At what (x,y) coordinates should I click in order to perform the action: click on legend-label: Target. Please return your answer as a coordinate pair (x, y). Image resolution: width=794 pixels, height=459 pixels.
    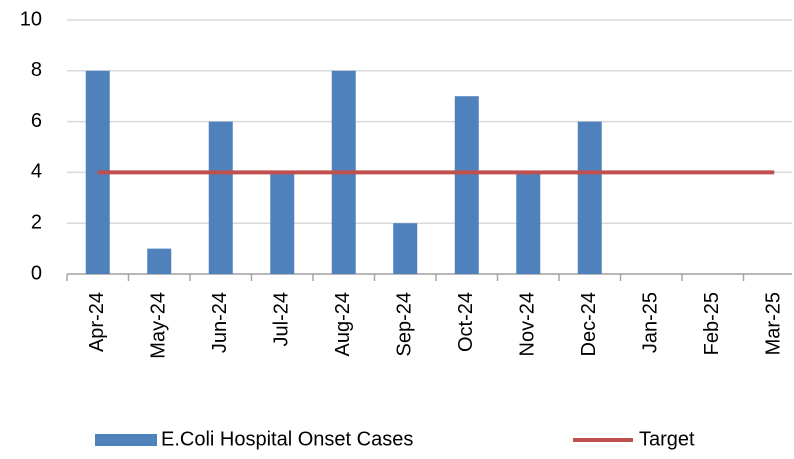
    Looking at the image, I should click on (667, 439).